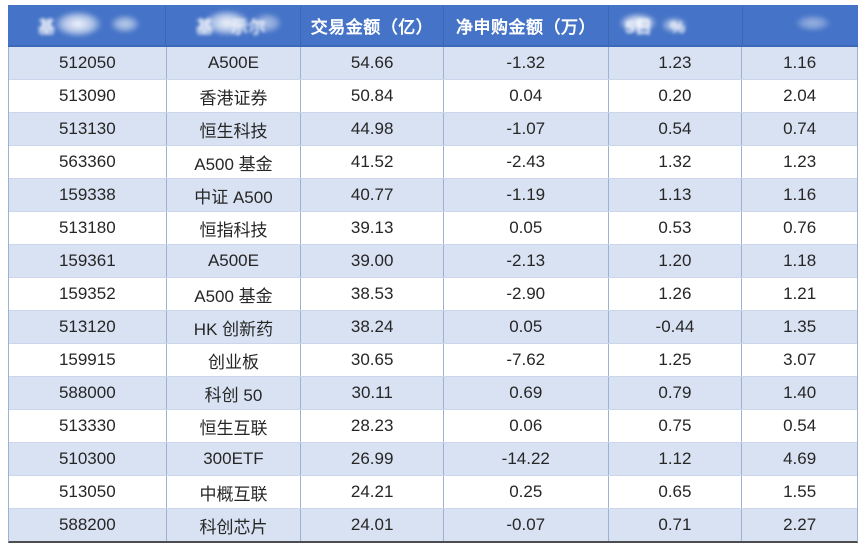  Describe the element at coordinates (87, 260) in the screenshot. I see `cell-fund-code: 159361` at that location.